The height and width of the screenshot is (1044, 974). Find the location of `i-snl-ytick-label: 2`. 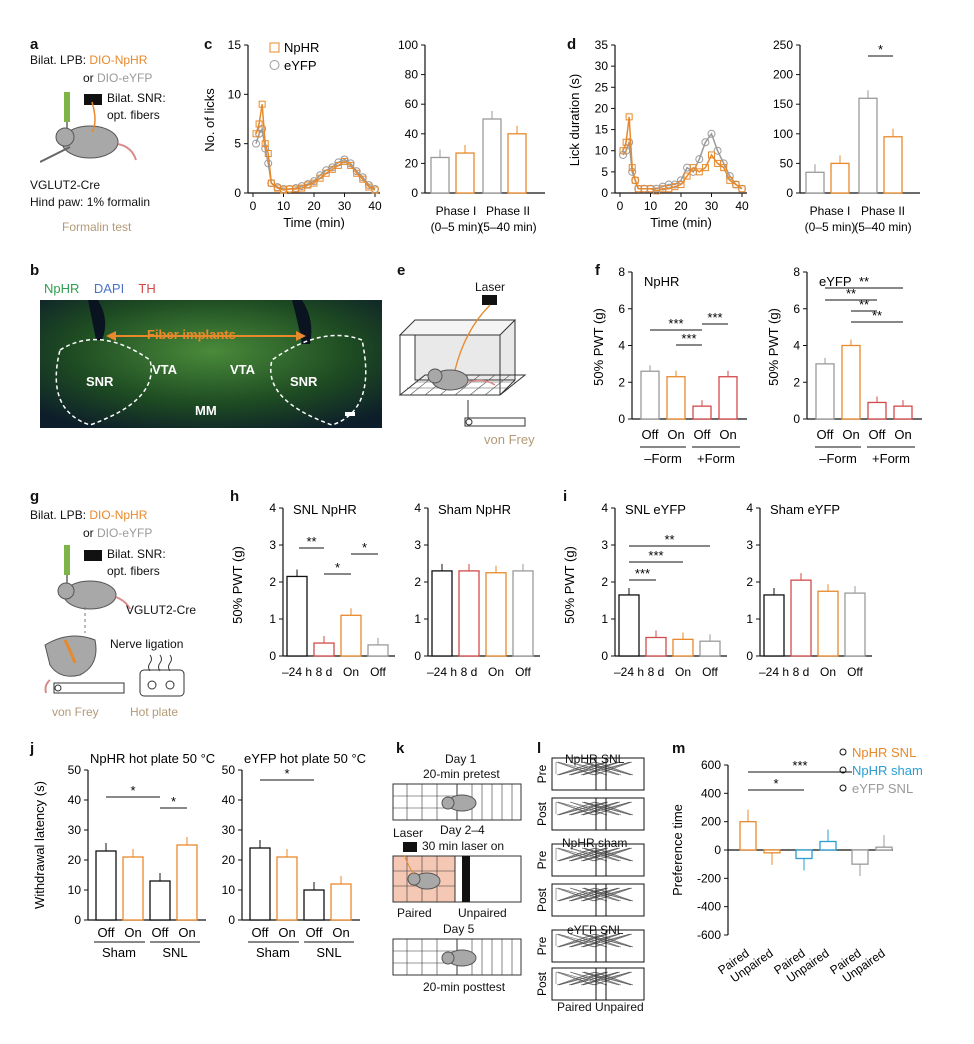

i-snl-ytick-label: 2 is located at coordinates (604, 582).